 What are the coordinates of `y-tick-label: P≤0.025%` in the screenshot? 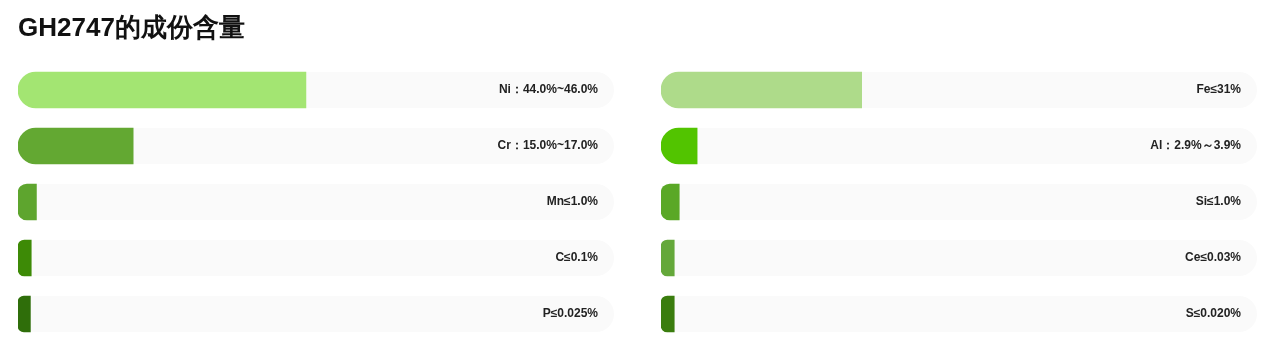 It's located at (570, 313).